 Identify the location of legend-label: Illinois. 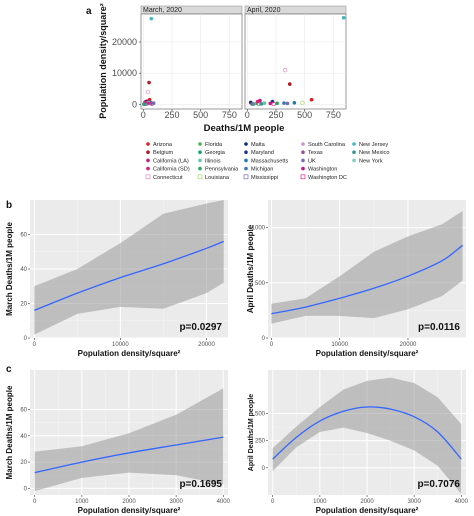
(213, 161).